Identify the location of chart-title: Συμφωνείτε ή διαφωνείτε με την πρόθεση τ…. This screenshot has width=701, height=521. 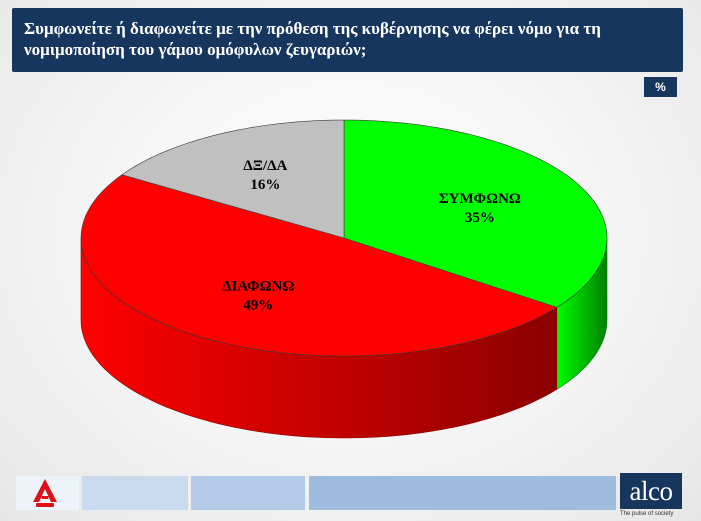
(312, 39).